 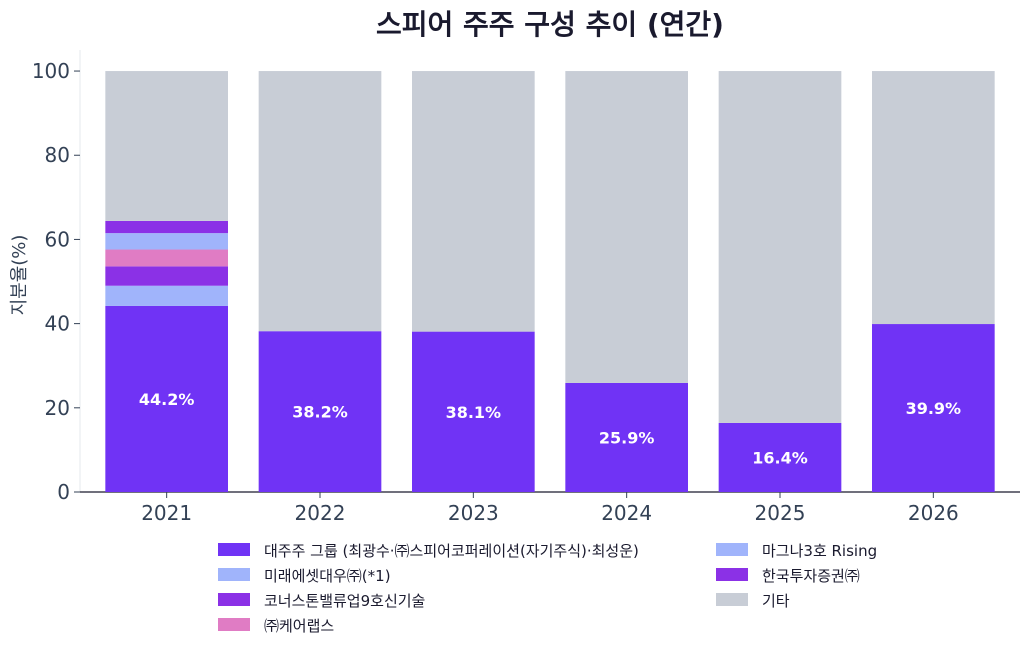 I want to click on data-label: 38.1%, so click(x=474, y=412).